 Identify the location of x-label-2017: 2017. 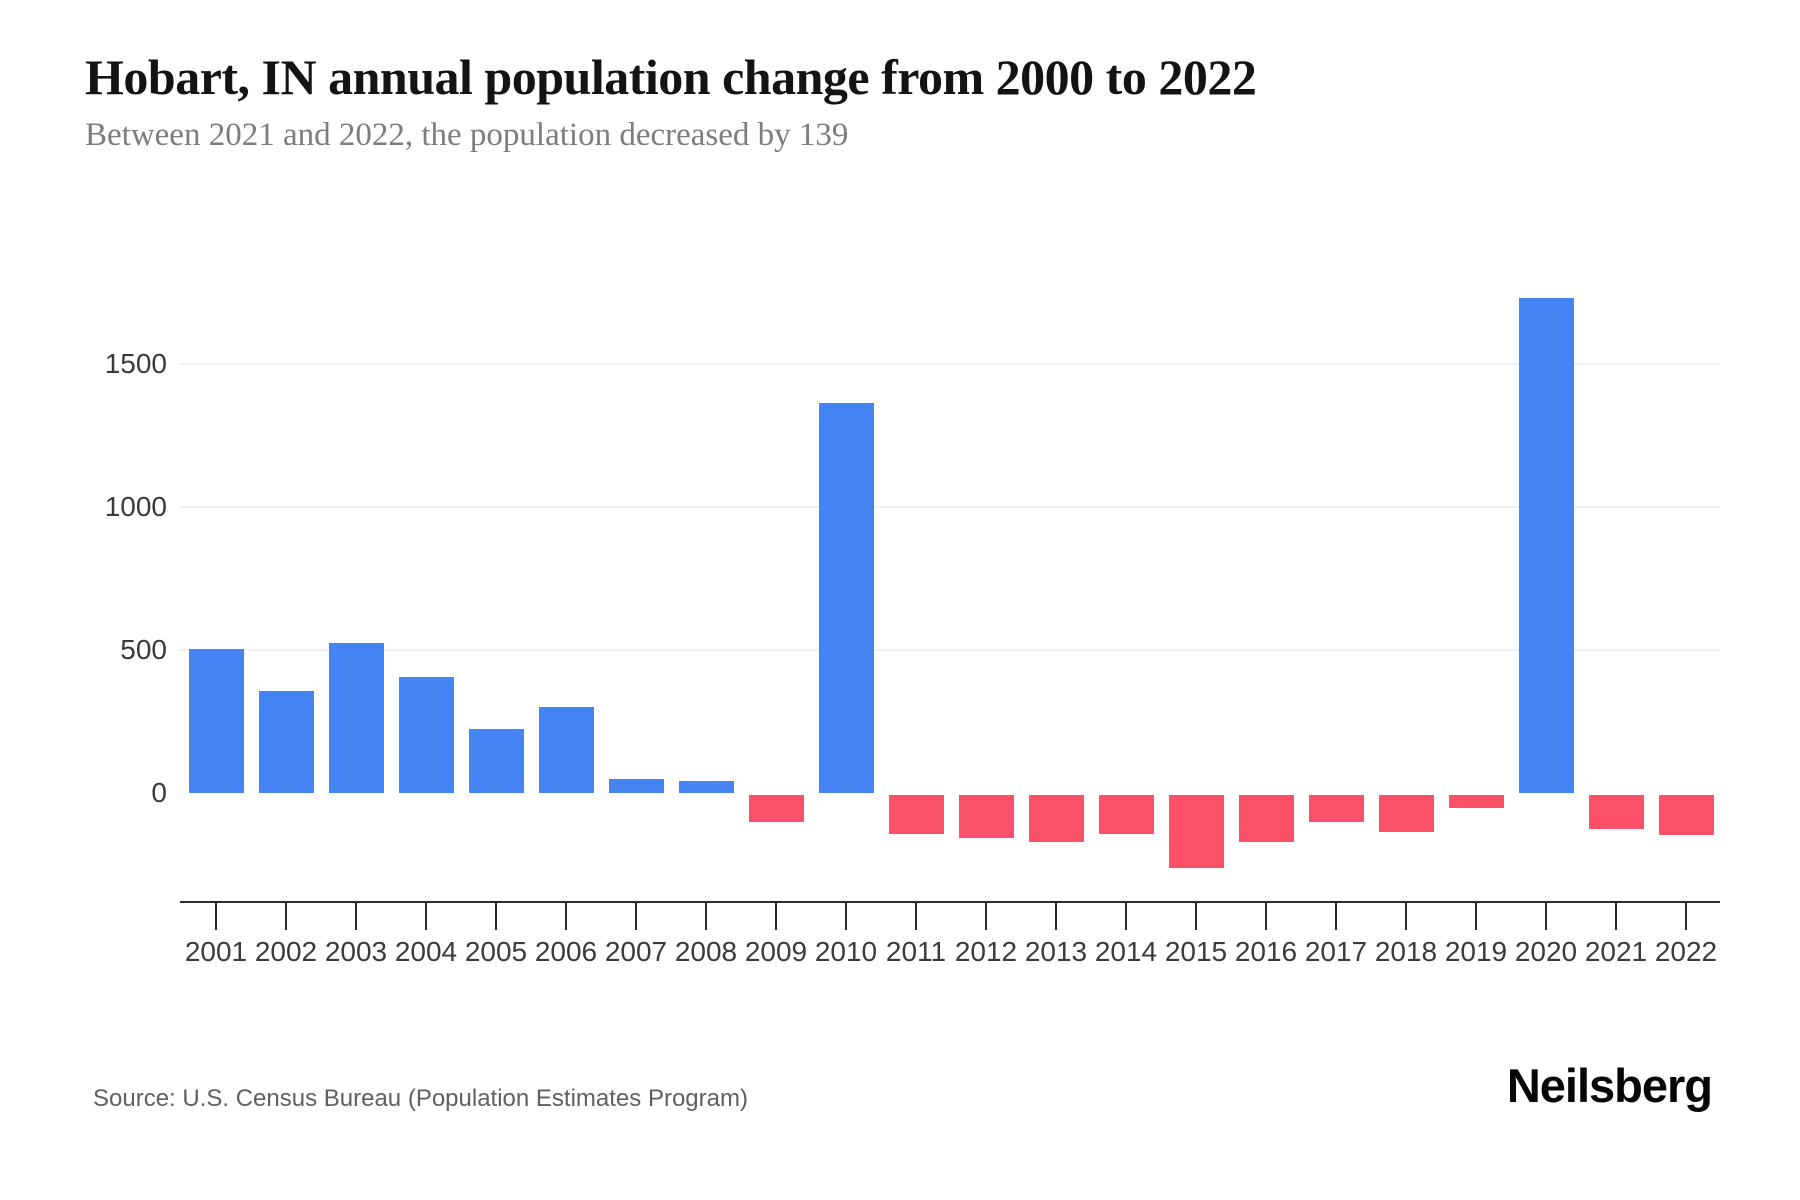
(1336, 951).